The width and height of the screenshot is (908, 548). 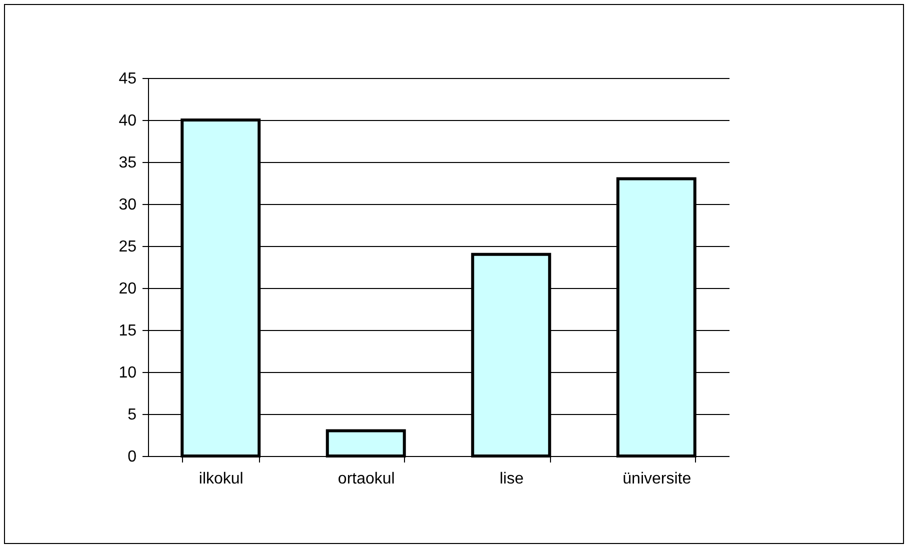 I want to click on y-tick-label: 30, so click(x=127, y=205).